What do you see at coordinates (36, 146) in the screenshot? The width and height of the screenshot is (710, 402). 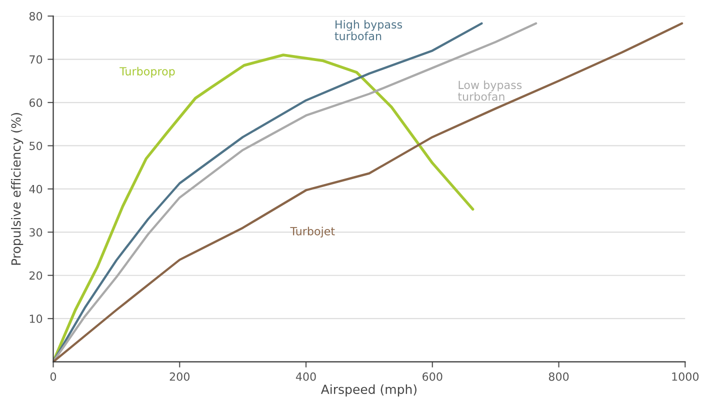 I see `y-tick-label: 50` at bounding box center [36, 146].